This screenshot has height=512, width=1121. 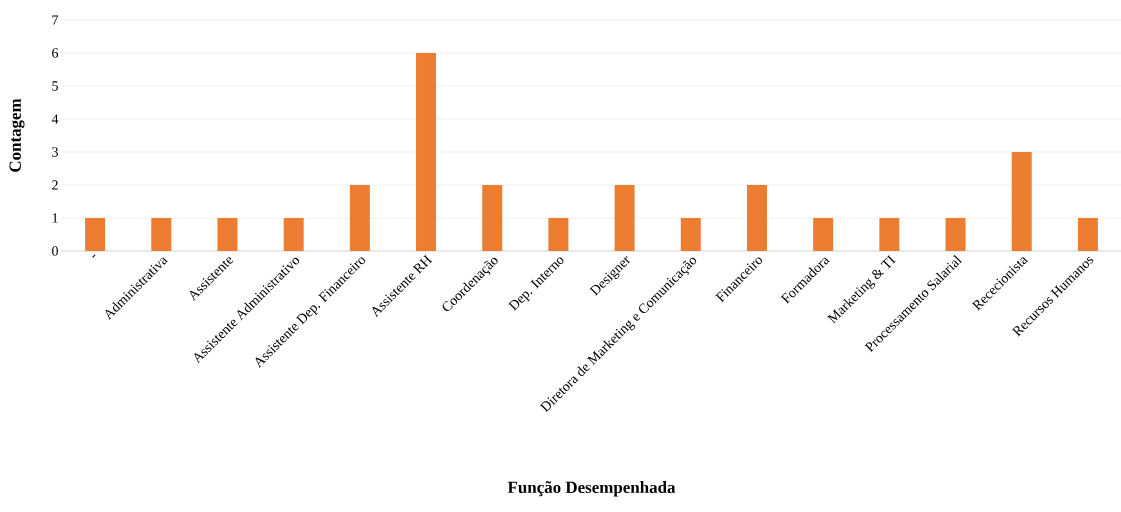 What do you see at coordinates (17, 135) in the screenshot?
I see `y-axis-title: Contagem` at bounding box center [17, 135].